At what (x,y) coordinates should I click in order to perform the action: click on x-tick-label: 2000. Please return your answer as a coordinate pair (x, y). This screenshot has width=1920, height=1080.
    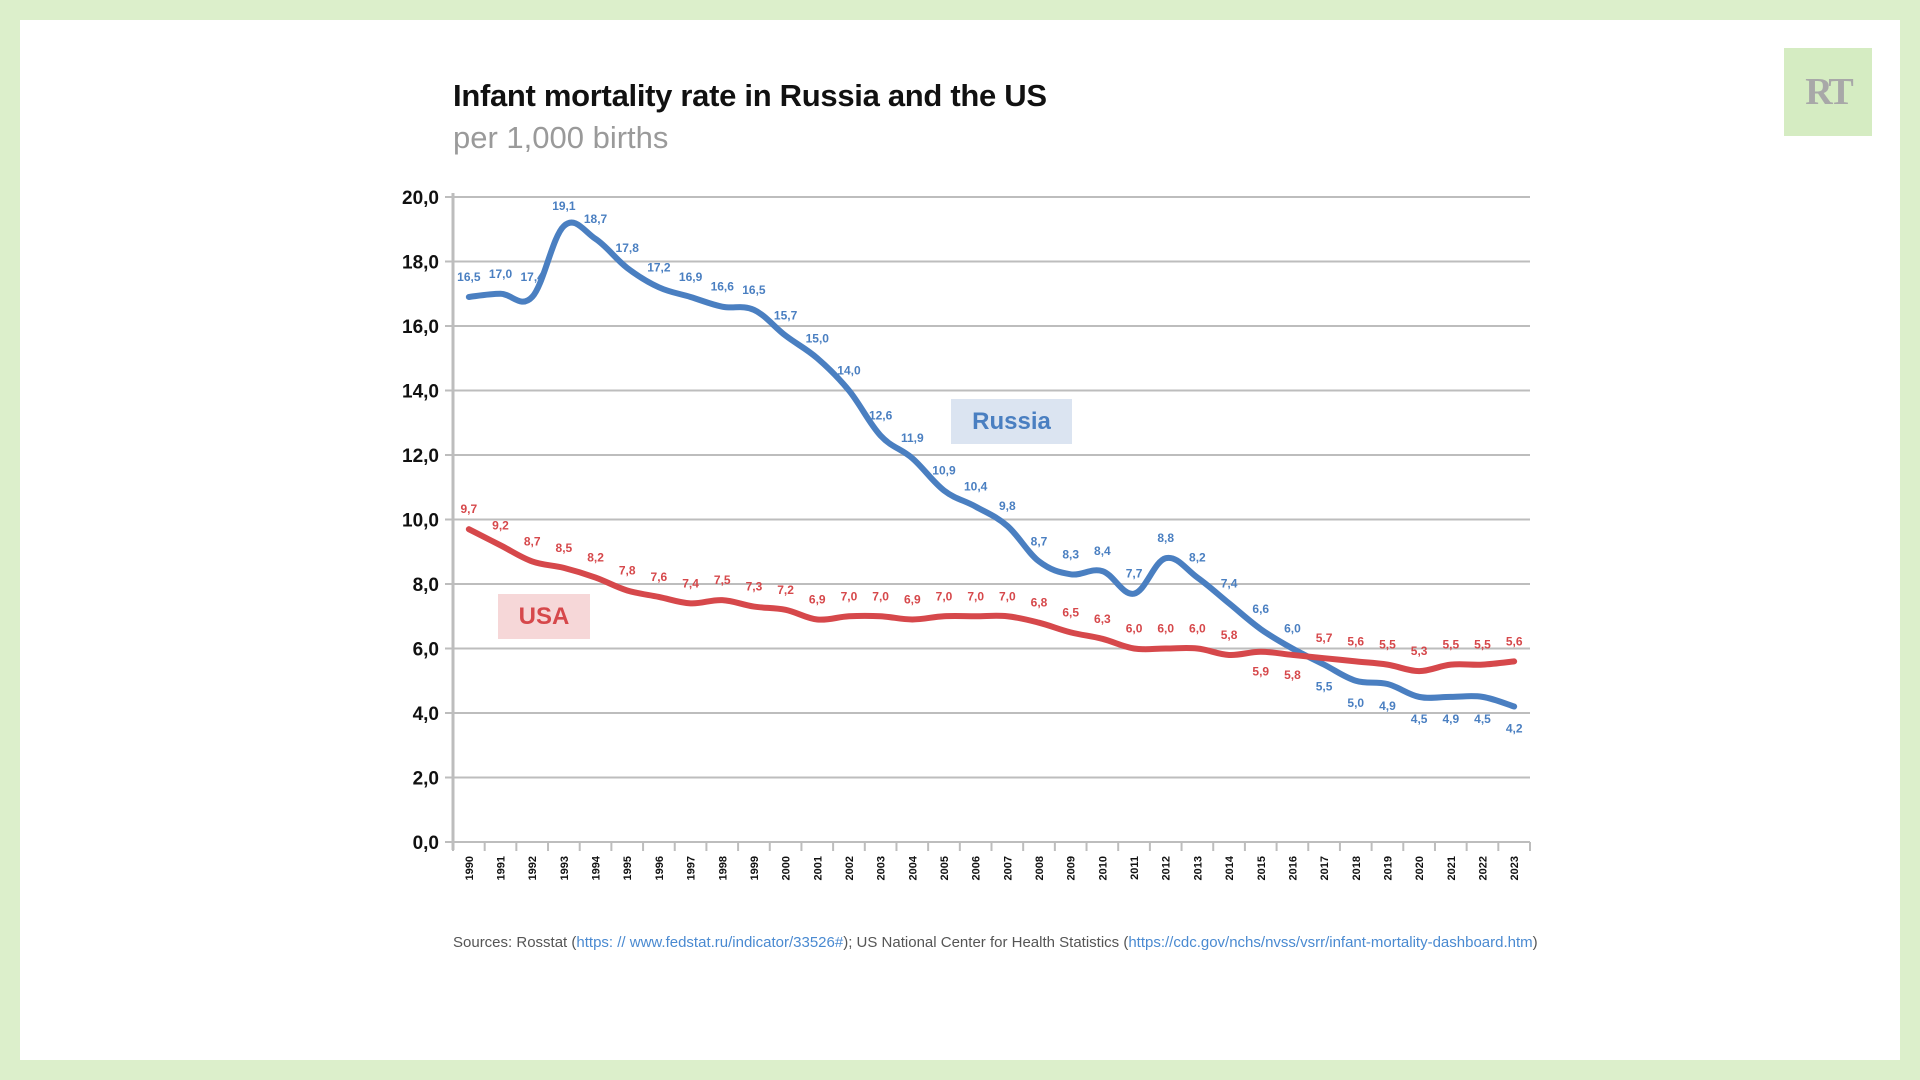
    Looking at the image, I should click on (787, 868).